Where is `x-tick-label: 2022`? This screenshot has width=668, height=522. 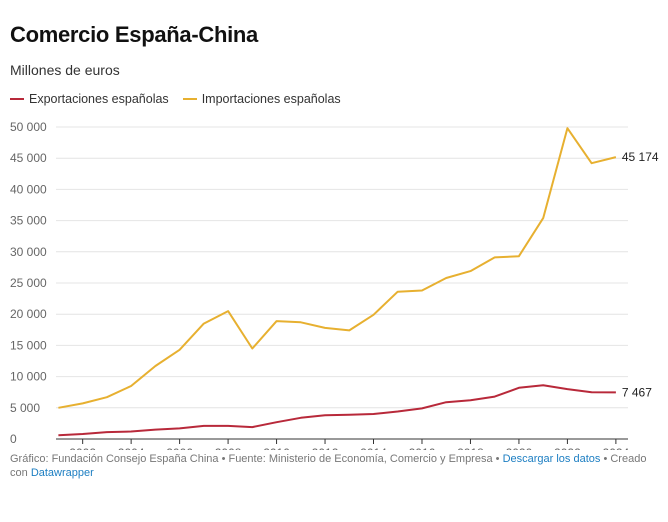 x-tick-label: 2022 is located at coordinates (567, 448).